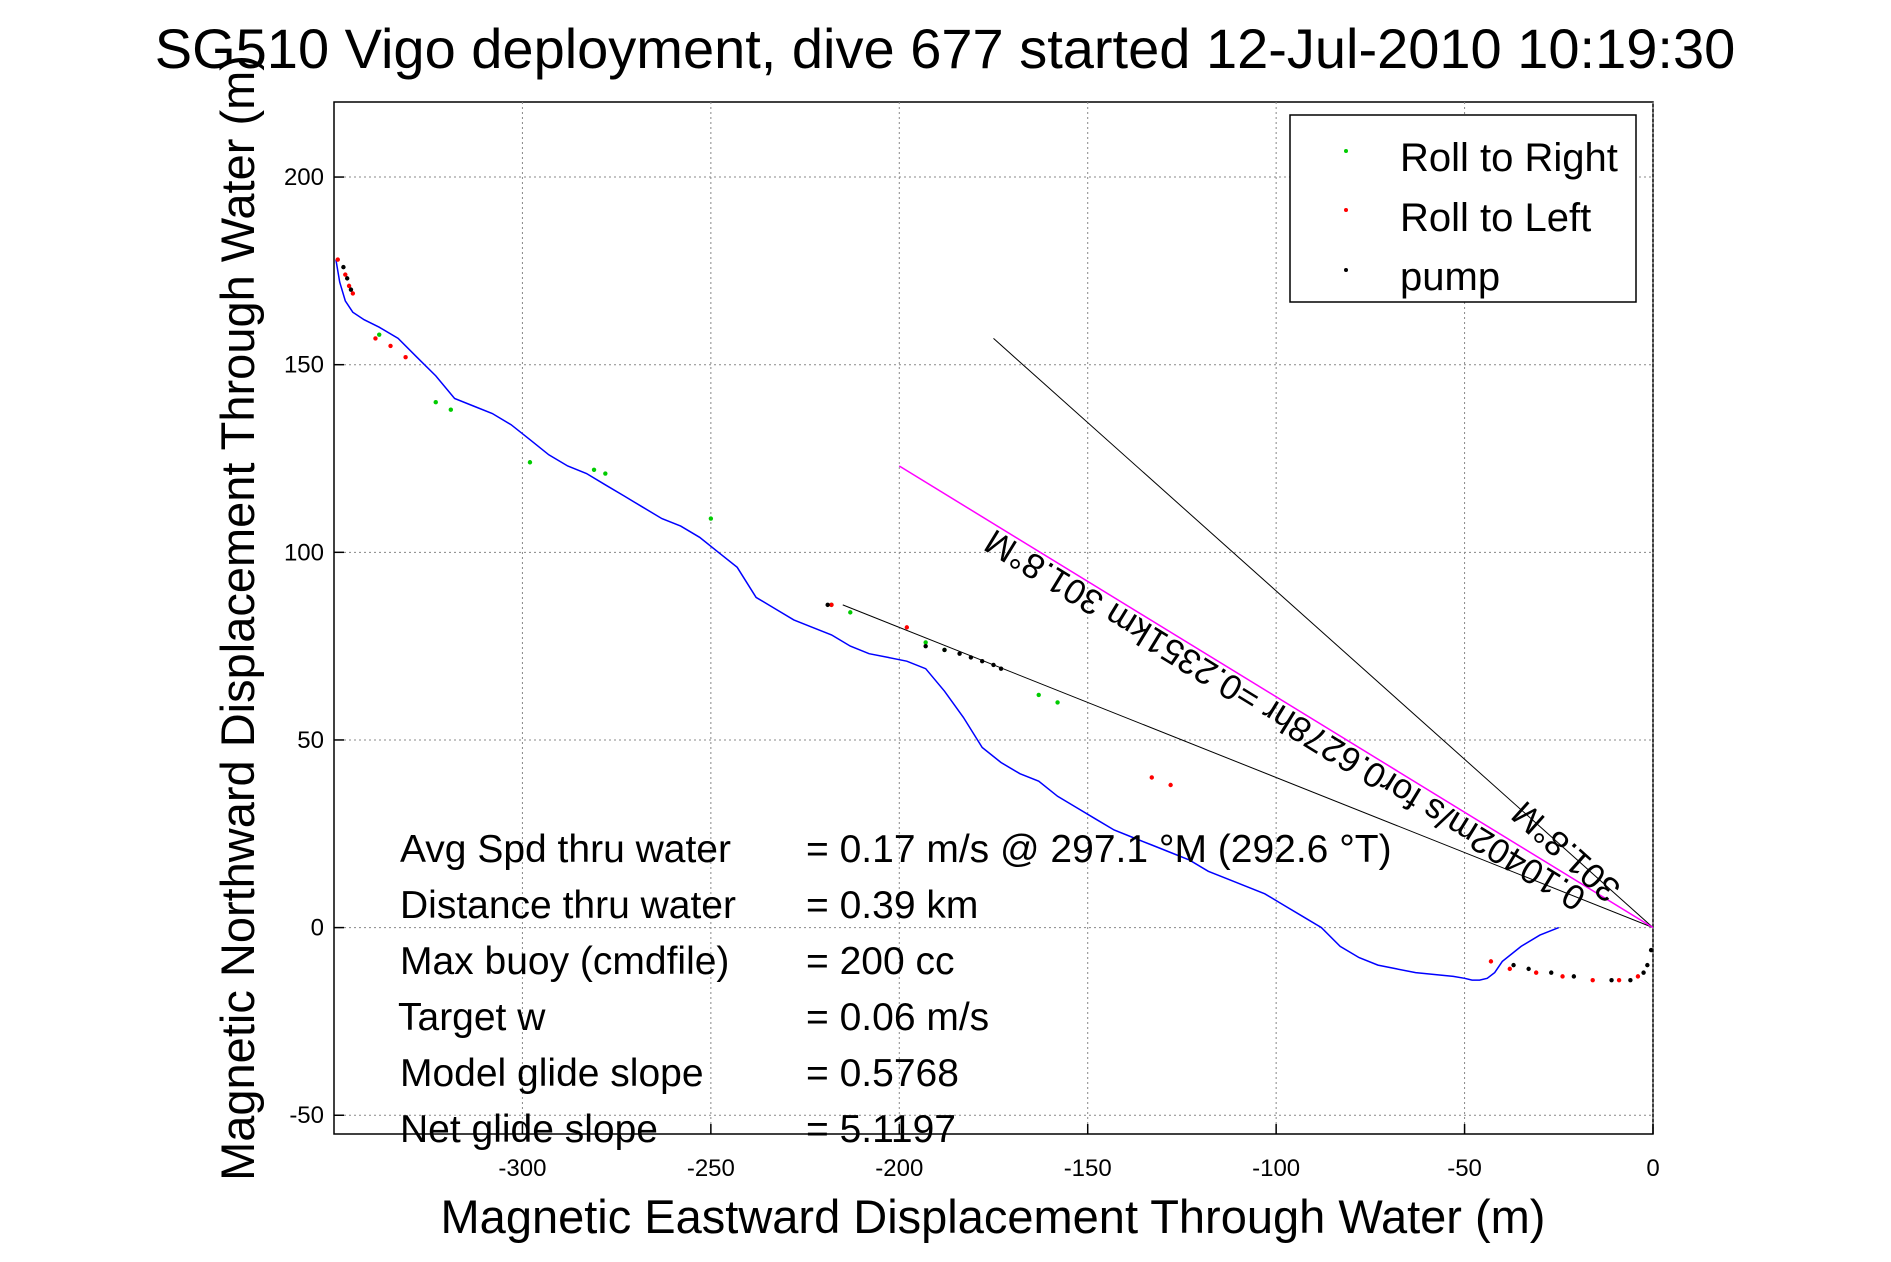  What do you see at coordinates (1276, 1168) in the screenshot?
I see `x-tick-label: -100` at bounding box center [1276, 1168].